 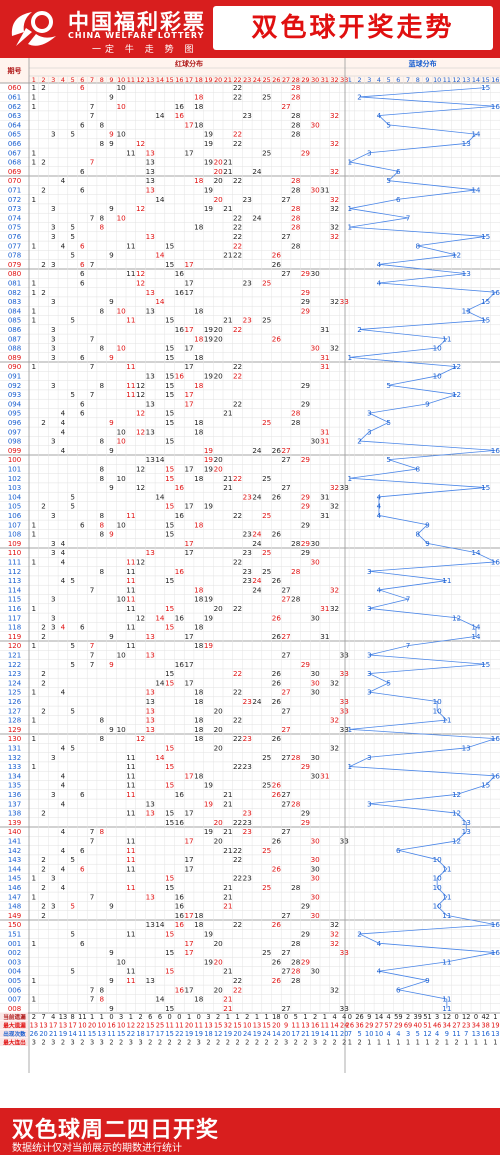 I want to click on red-ball: 12, so click(x=140, y=394).